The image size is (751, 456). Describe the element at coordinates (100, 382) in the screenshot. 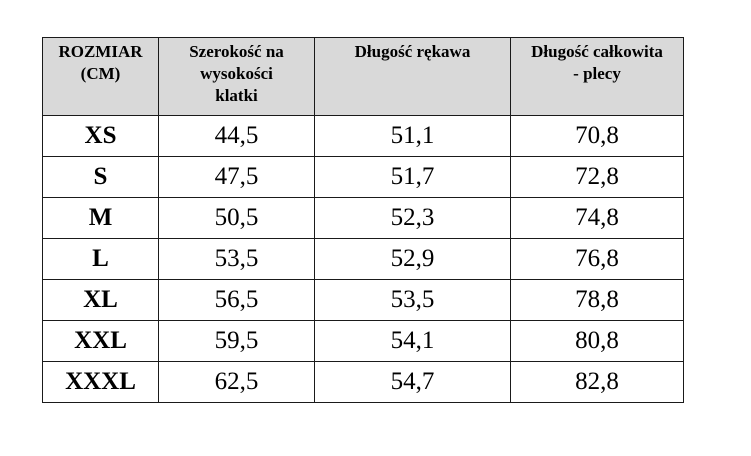

I see `size-cell: XXXL` at that location.